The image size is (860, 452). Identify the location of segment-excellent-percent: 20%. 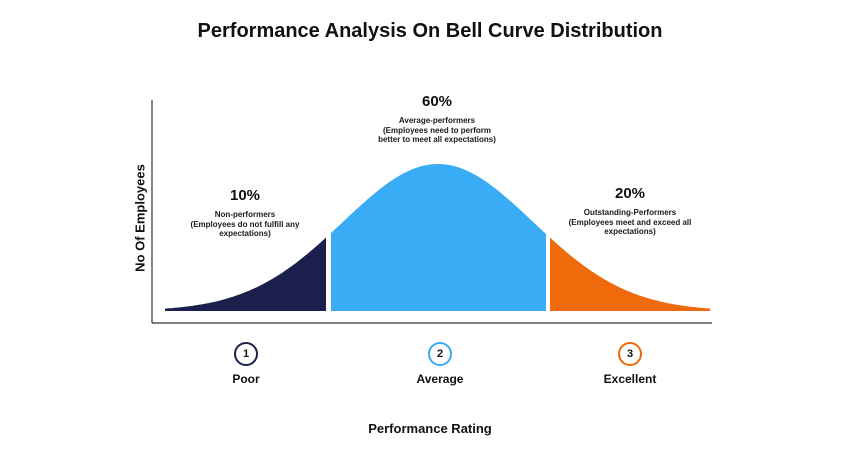
(630, 193).